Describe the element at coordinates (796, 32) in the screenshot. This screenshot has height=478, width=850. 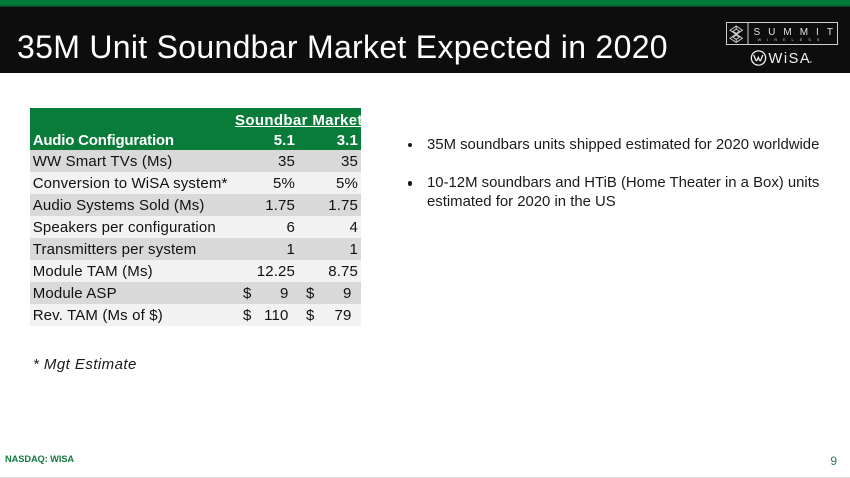
I see `svg-text: SUMMIT` at that location.